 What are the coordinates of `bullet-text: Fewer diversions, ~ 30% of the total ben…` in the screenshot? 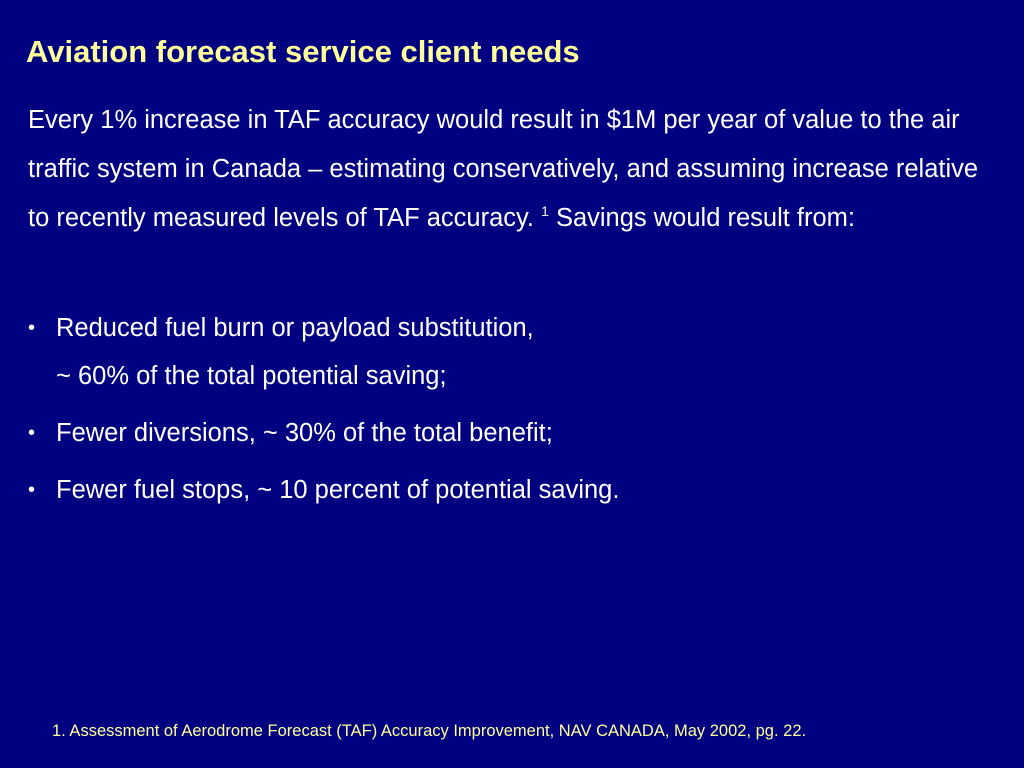 It's located at (304, 433).